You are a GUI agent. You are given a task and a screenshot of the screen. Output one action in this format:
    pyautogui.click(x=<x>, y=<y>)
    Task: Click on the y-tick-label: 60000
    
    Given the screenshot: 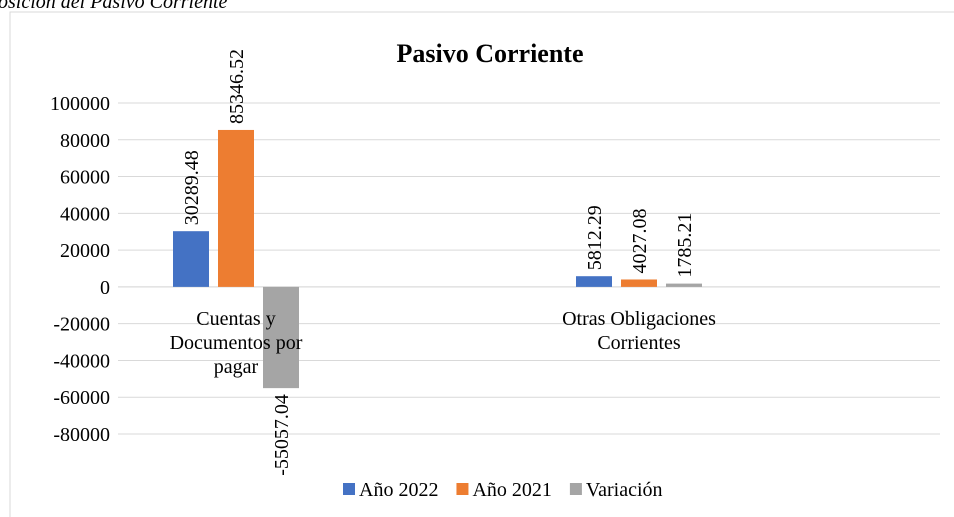 What is the action you would take?
    pyautogui.click(x=85, y=178)
    